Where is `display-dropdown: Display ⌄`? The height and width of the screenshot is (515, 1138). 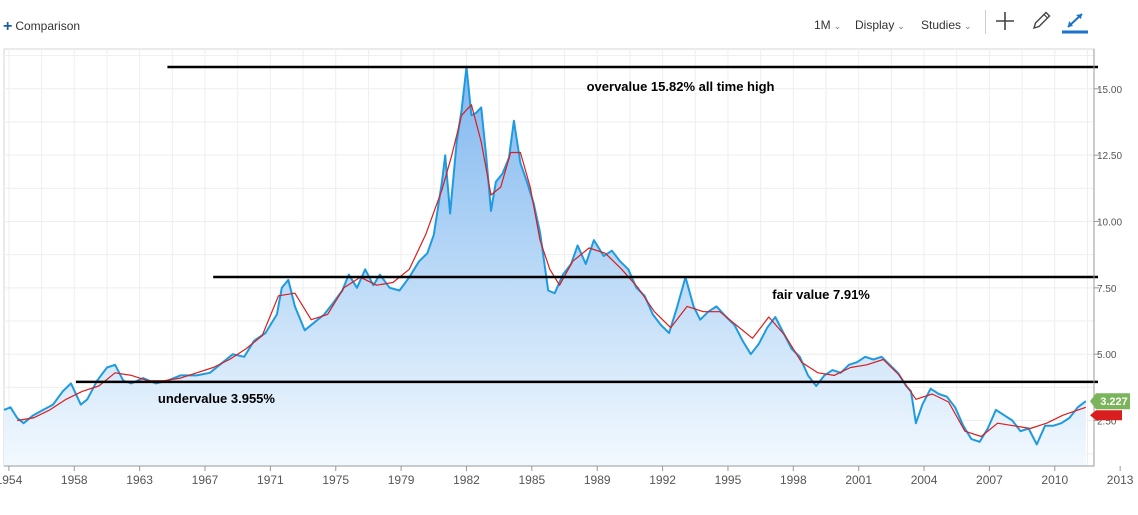
display-dropdown: Display ⌄ is located at coordinates (880, 25).